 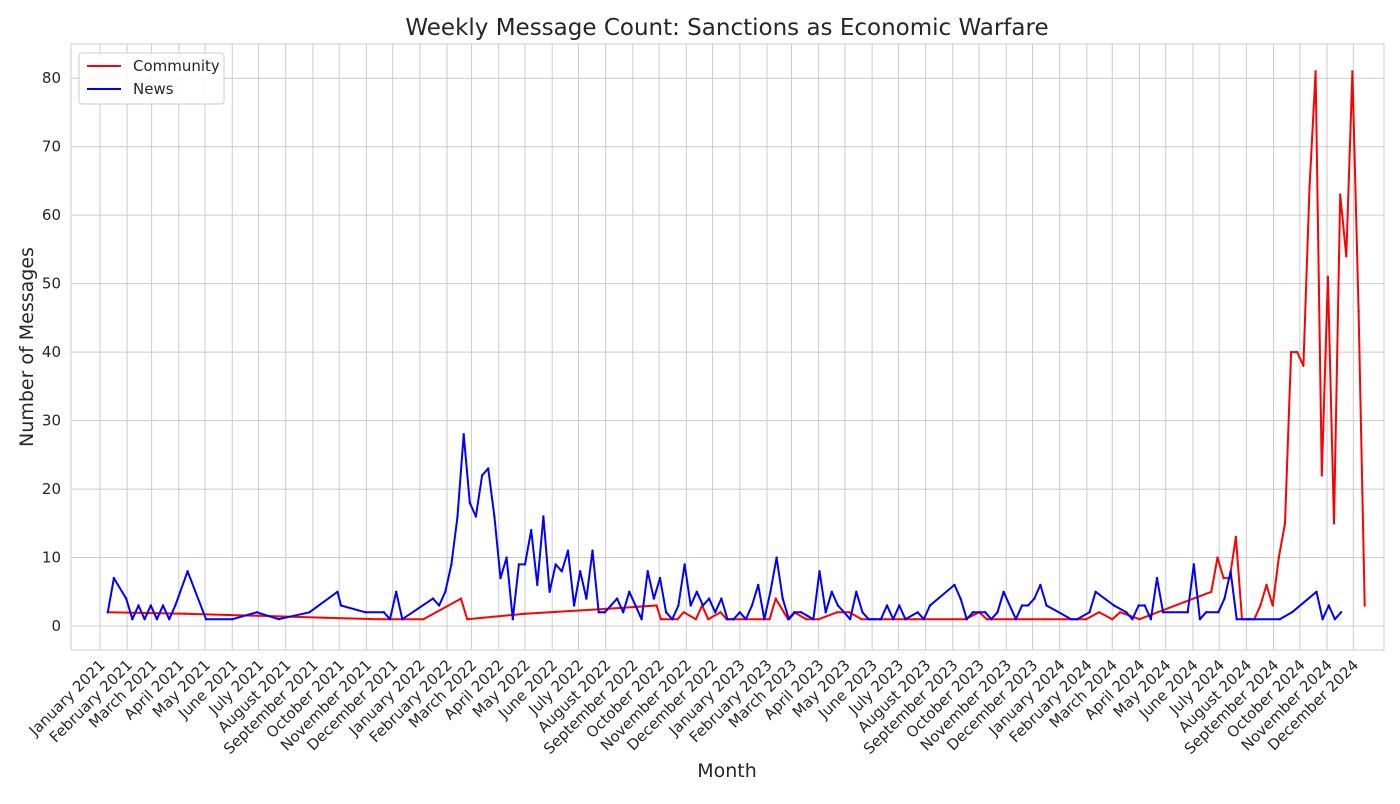 I want to click on y-tick-label: 20, so click(x=51, y=489).